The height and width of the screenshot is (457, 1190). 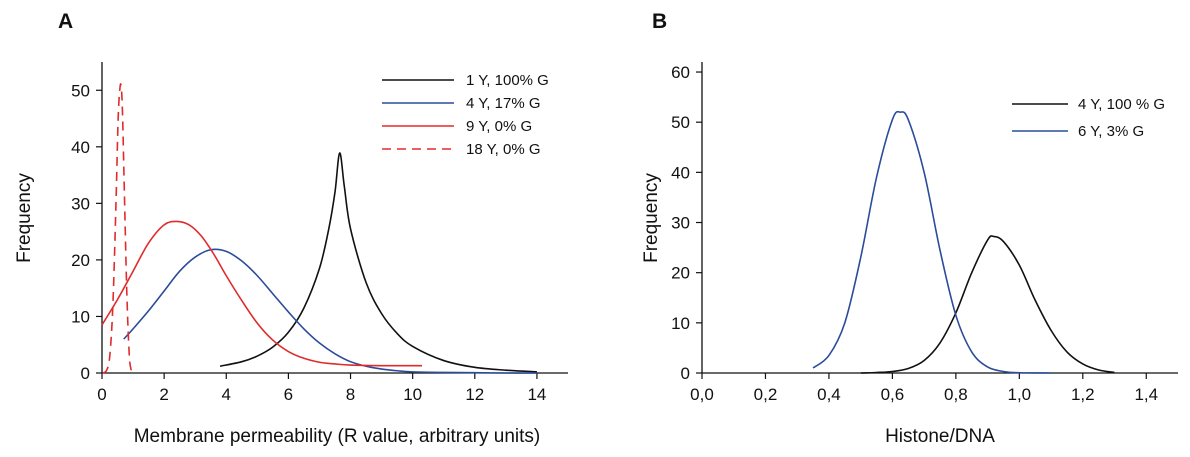 What do you see at coordinates (940, 436) in the screenshot?
I see `x-axis-title: Histone/DNA` at bounding box center [940, 436].